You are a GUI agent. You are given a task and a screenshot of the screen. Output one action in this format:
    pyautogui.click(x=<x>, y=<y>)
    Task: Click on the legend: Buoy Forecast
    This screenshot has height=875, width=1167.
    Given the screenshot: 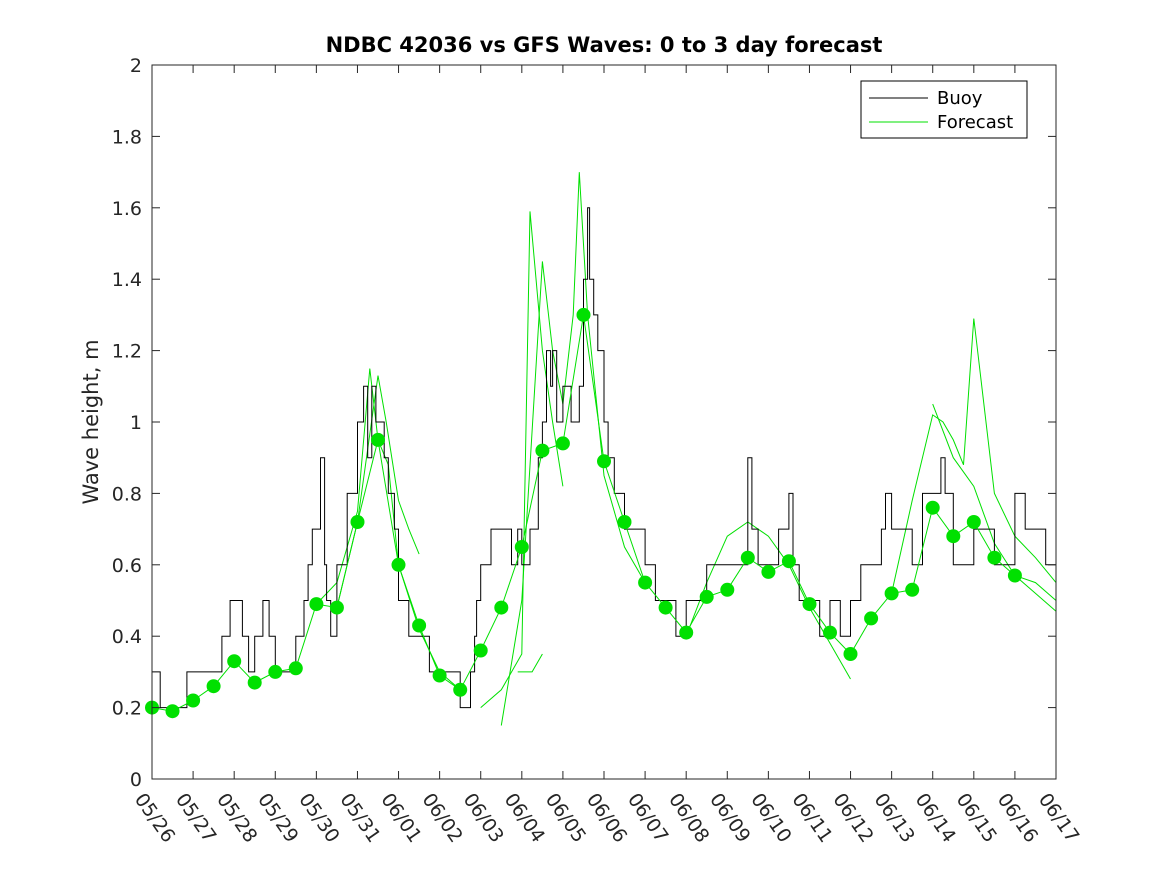 What is the action you would take?
    pyautogui.click(x=944, y=109)
    